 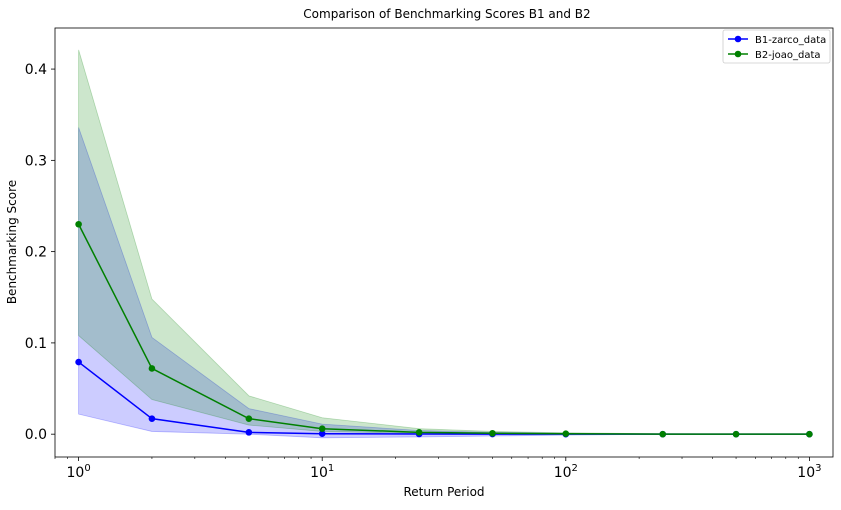 What do you see at coordinates (437, 469) in the screenshot?
I see `x-axis-ticks: 10⁰ 10¹ 10² 10³` at bounding box center [437, 469].